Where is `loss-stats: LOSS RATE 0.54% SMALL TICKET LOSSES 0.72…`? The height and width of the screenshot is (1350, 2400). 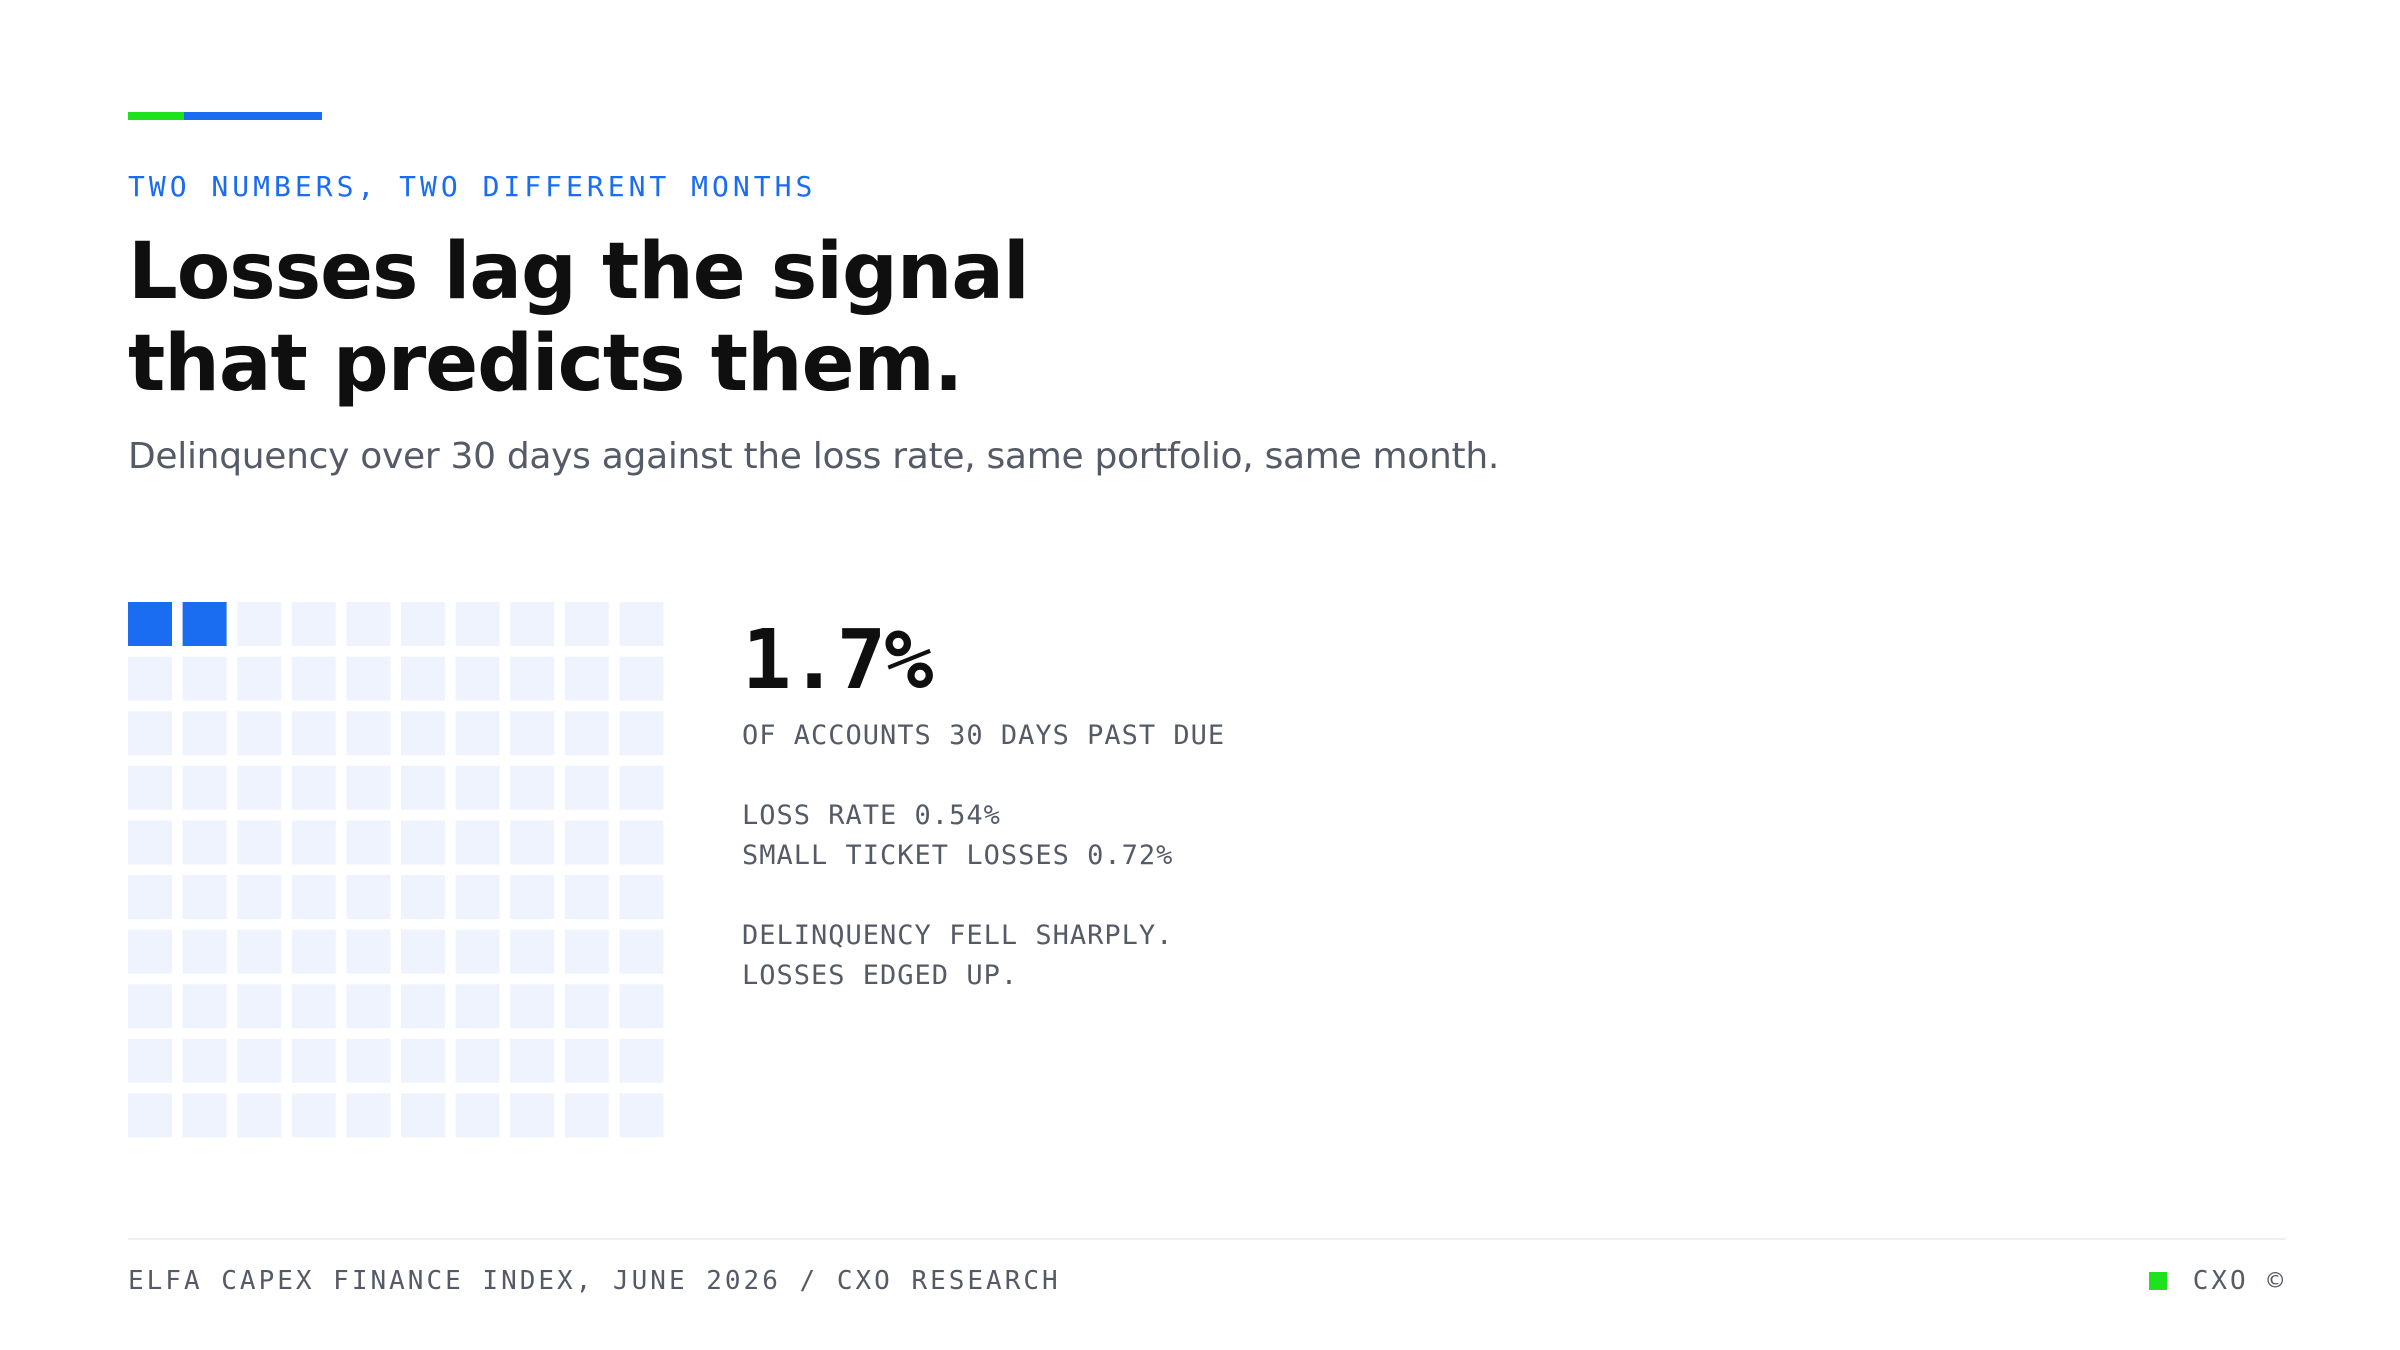
loss-stats: LOSS RATE 0.54% SMALL TICKET LOSSES 0.72… is located at coordinates (1192, 836).